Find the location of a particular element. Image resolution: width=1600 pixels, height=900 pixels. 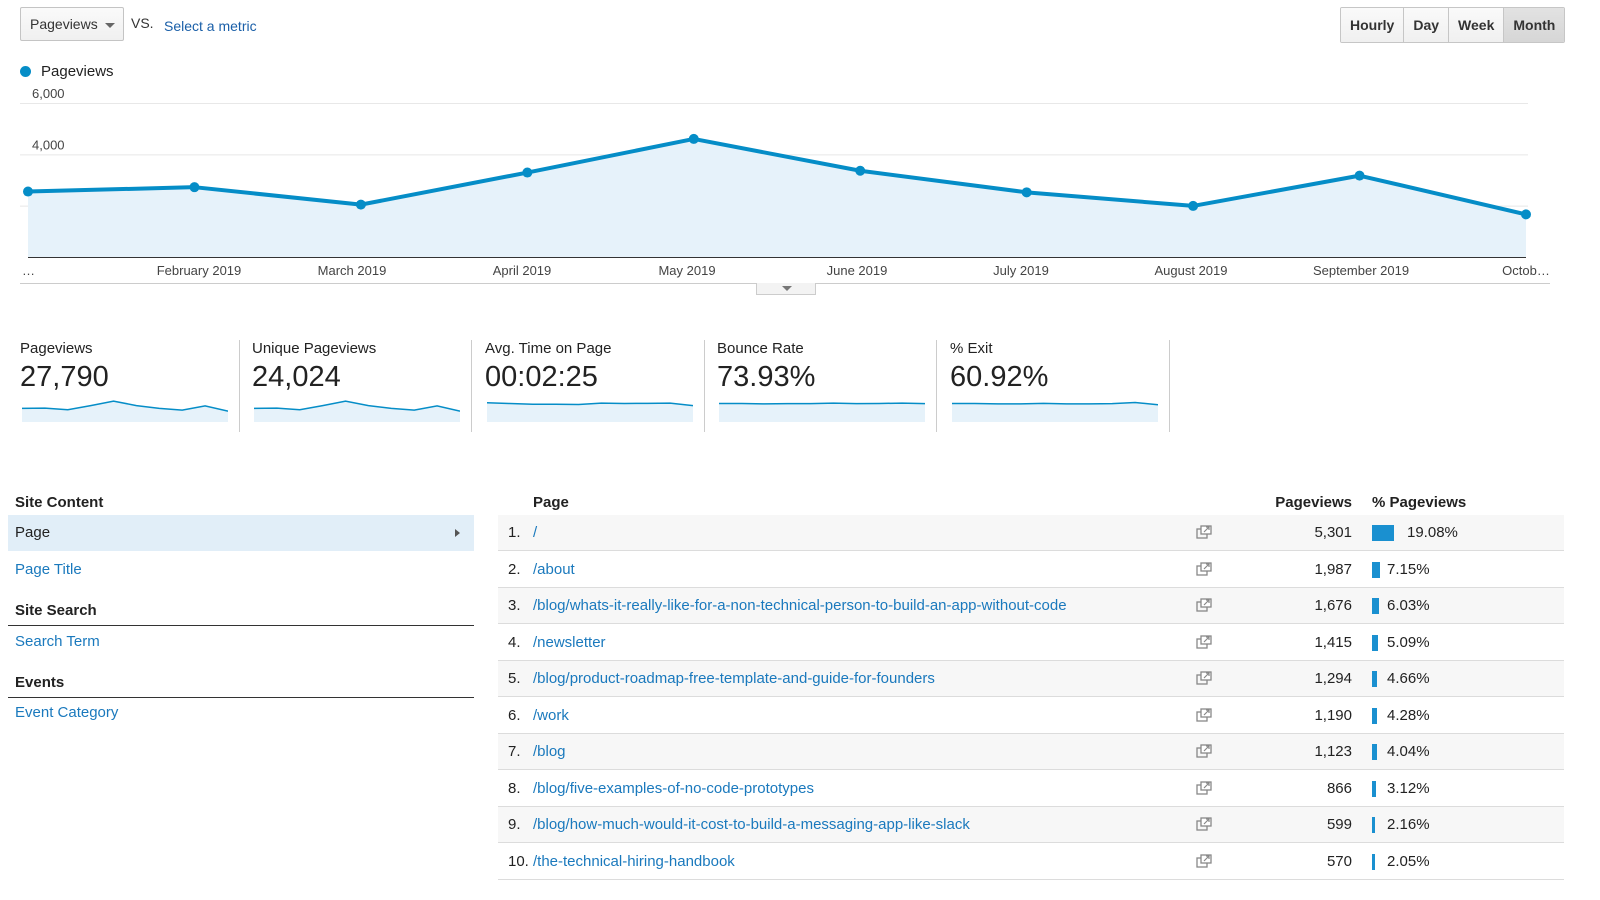

period-hourly-button: Hourly is located at coordinates (1373, 25).